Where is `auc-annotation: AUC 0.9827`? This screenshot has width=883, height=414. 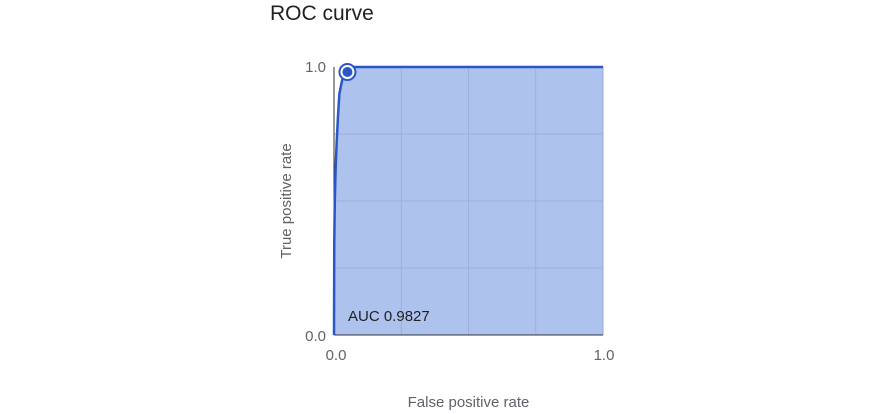 auc-annotation: AUC 0.9827 is located at coordinates (389, 316).